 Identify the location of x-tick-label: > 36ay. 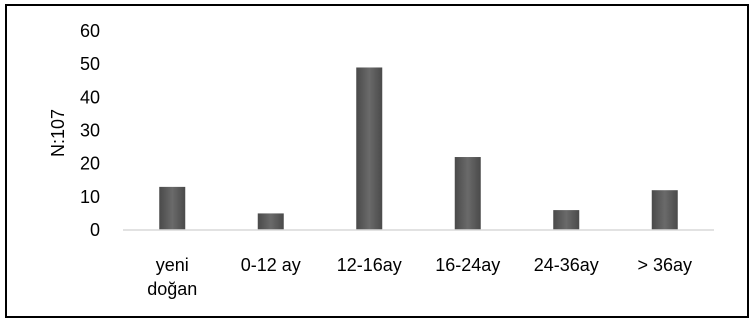
(664, 265).